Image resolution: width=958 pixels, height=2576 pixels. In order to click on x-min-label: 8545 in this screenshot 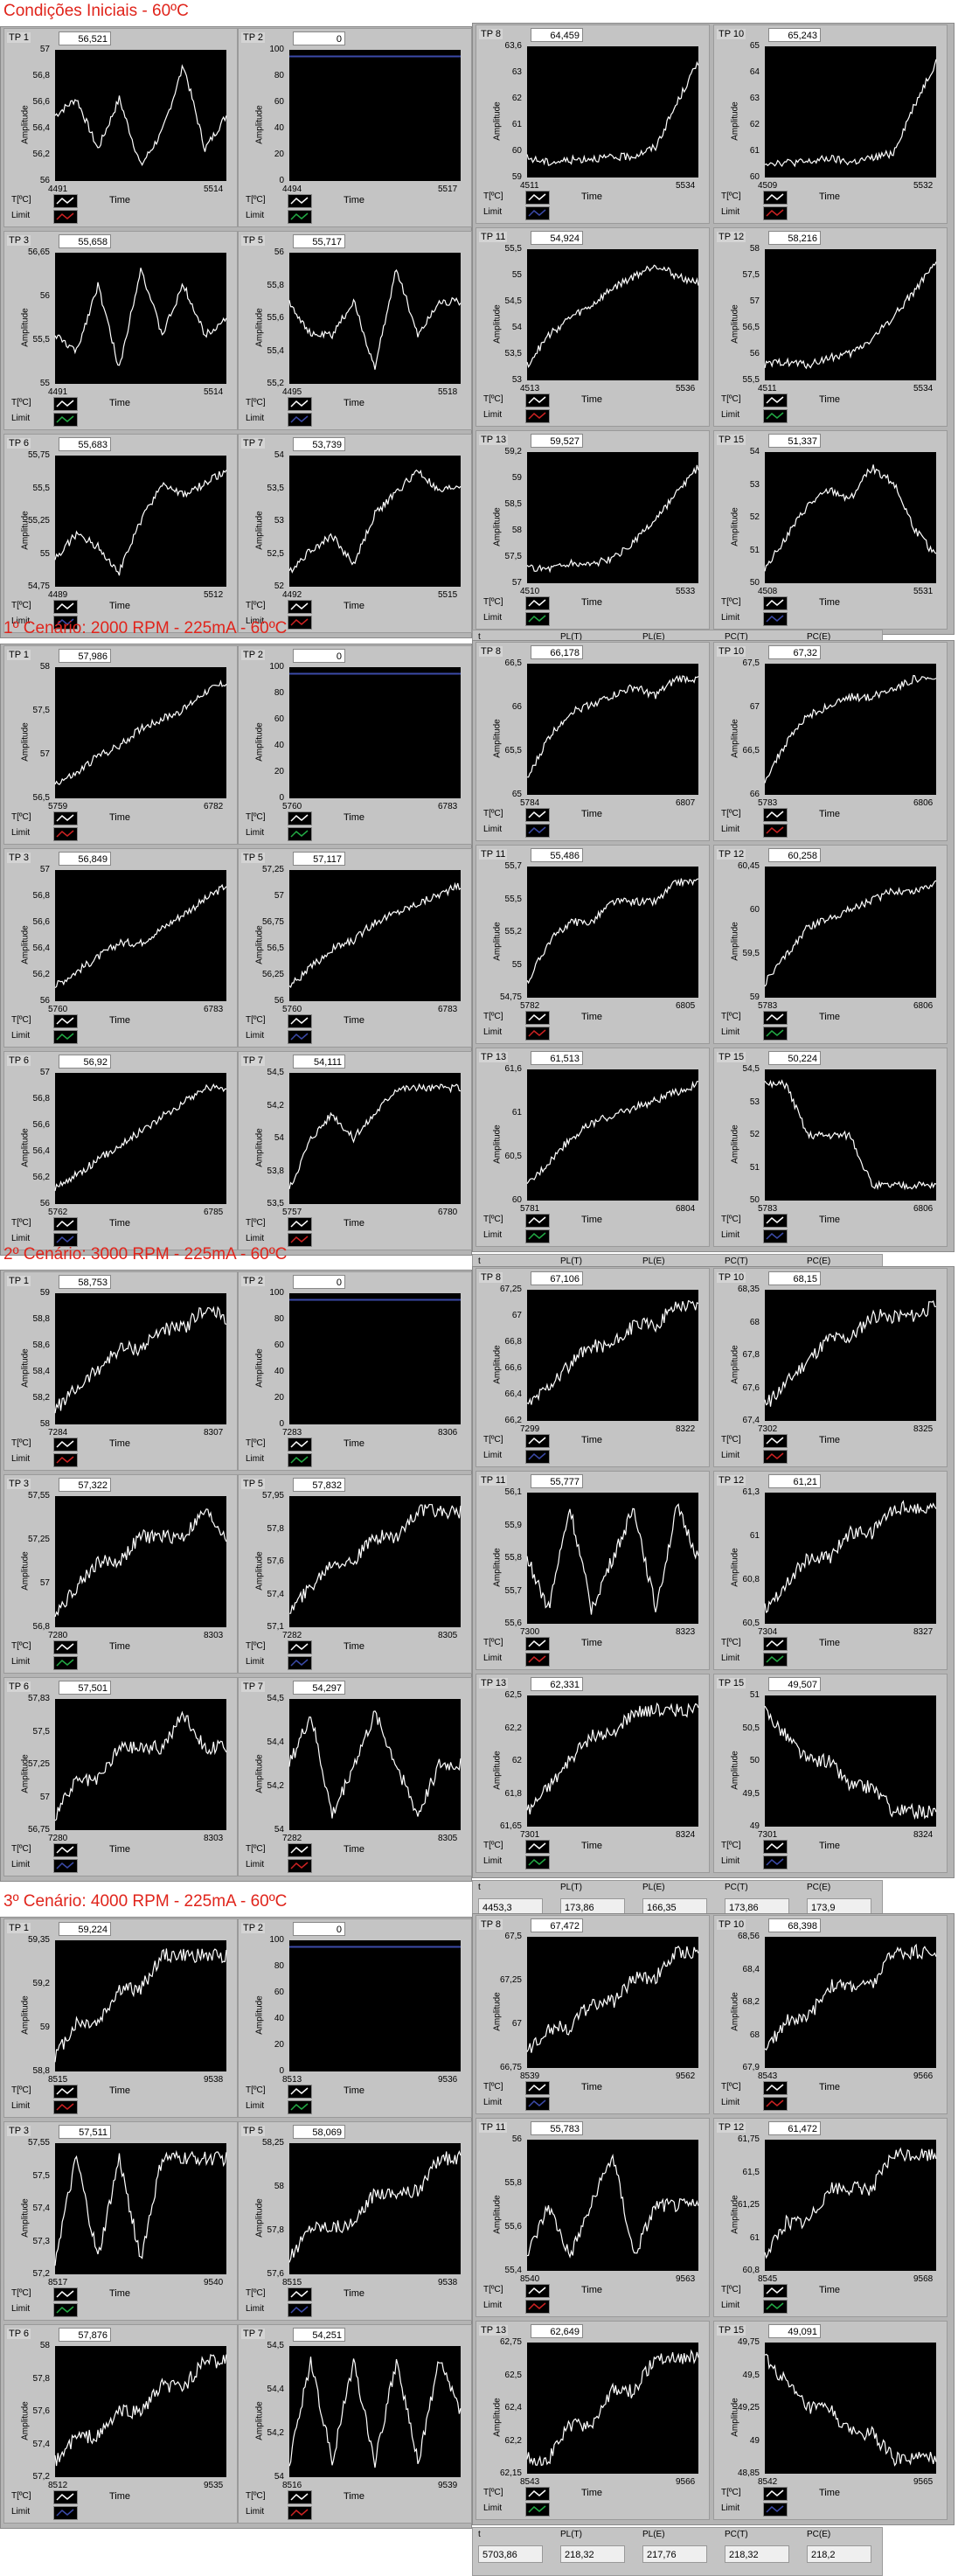, I will do `click(768, 2279)`.